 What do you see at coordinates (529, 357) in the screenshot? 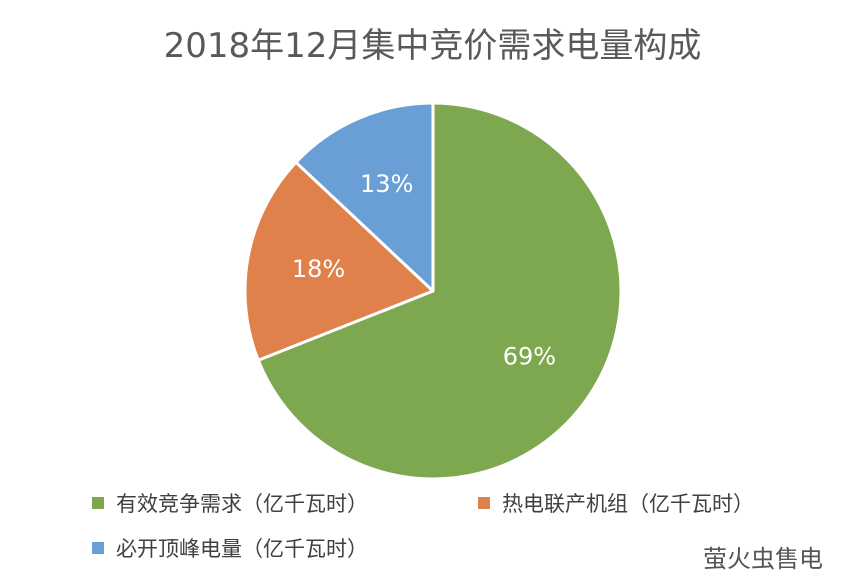
I see `data-label-effective-demand: 69%` at bounding box center [529, 357].